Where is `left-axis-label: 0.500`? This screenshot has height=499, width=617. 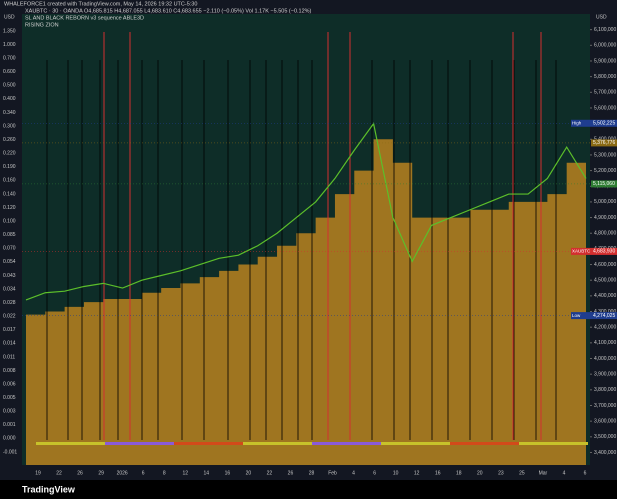
left-axis-label: 0.500 is located at coordinates (9, 86).